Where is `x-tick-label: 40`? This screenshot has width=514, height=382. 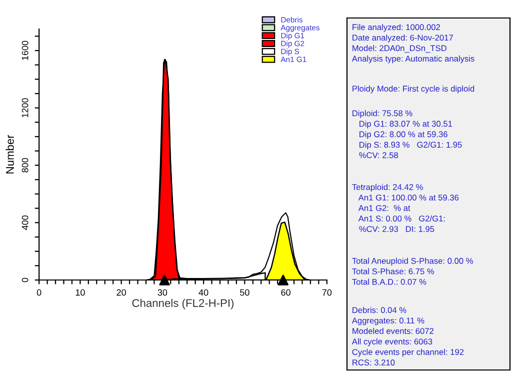 x-tick-label: 40 is located at coordinates (203, 292).